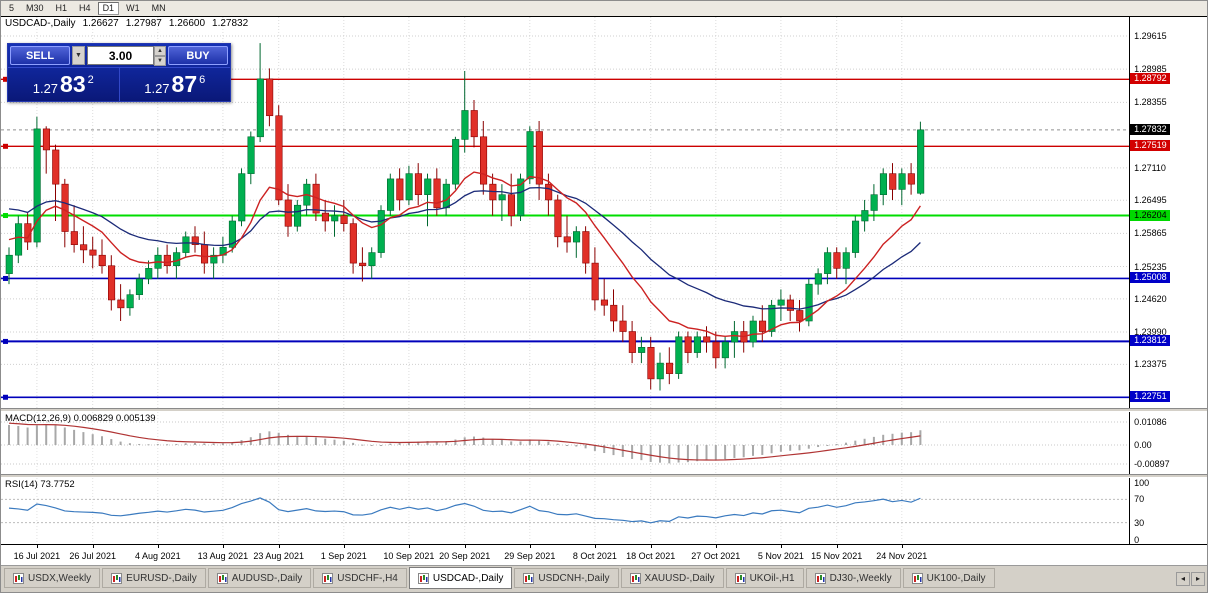 The height and width of the screenshot is (593, 1208). I want to click on tab-audusd-daily: AUDUSD-,Daily, so click(259, 578).